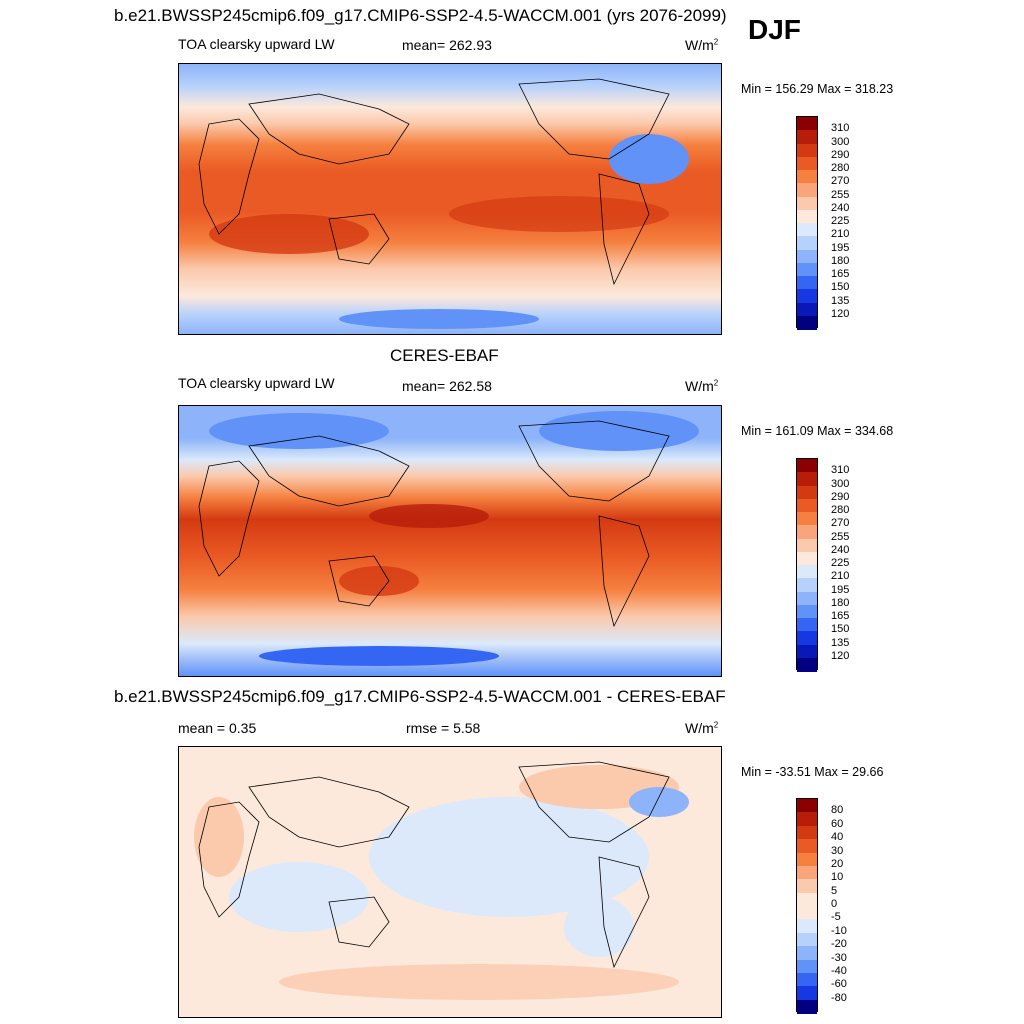  I want to click on colorbar-tick-label: 60, so click(837, 823).